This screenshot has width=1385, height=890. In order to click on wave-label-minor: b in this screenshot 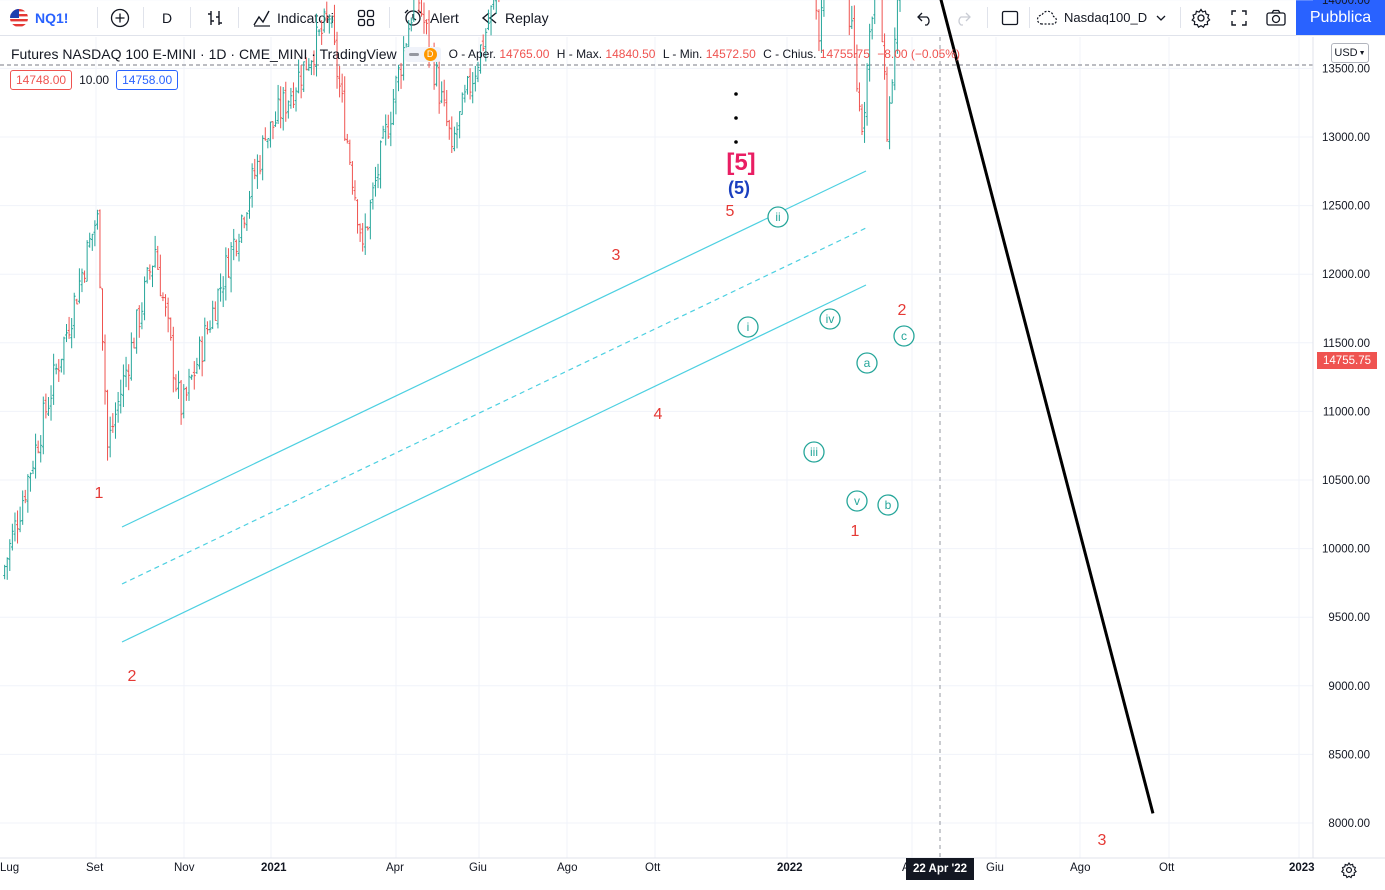, I will do `click(888, 505)`.